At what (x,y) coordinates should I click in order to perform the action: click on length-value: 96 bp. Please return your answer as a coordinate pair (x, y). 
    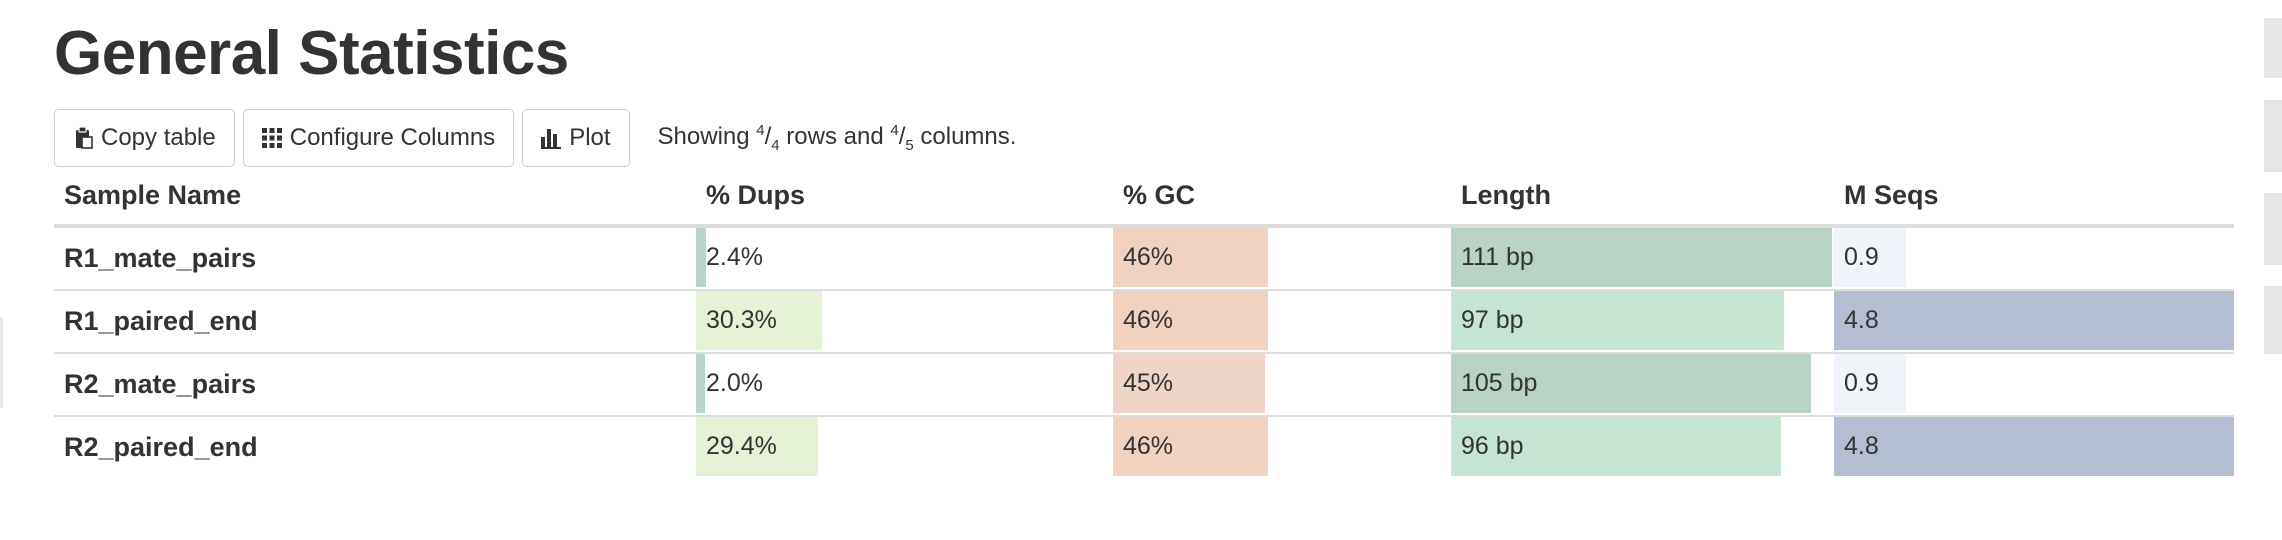
    Looking at the image, I should click on (1492, 446).